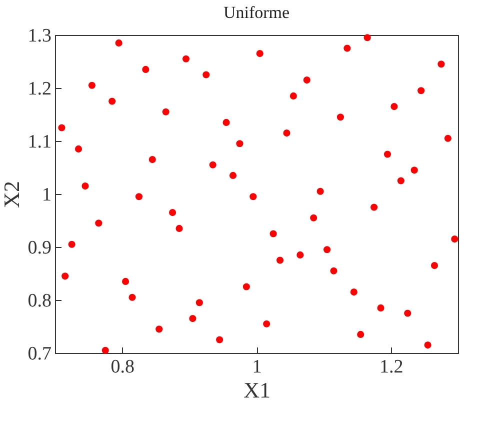 This screenshot has height=428, width=479. Describe the element at coordinates (47, 195) in the screenshot. I see `y-tick-label: 1` at that location.